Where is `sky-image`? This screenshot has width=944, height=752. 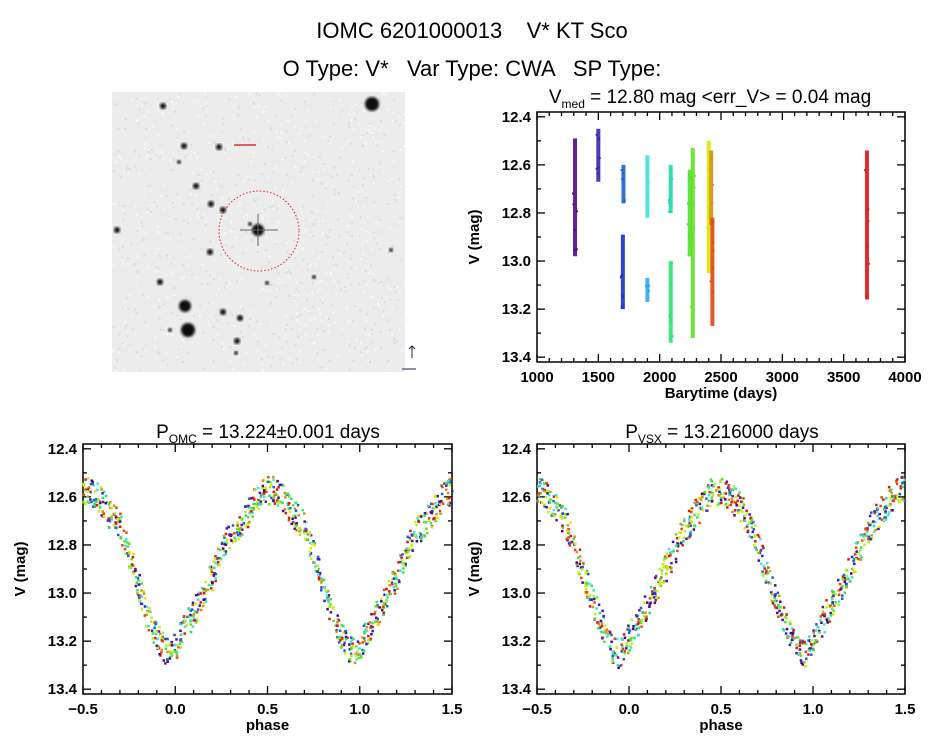 sky-image is located at coordinates (264, 233).